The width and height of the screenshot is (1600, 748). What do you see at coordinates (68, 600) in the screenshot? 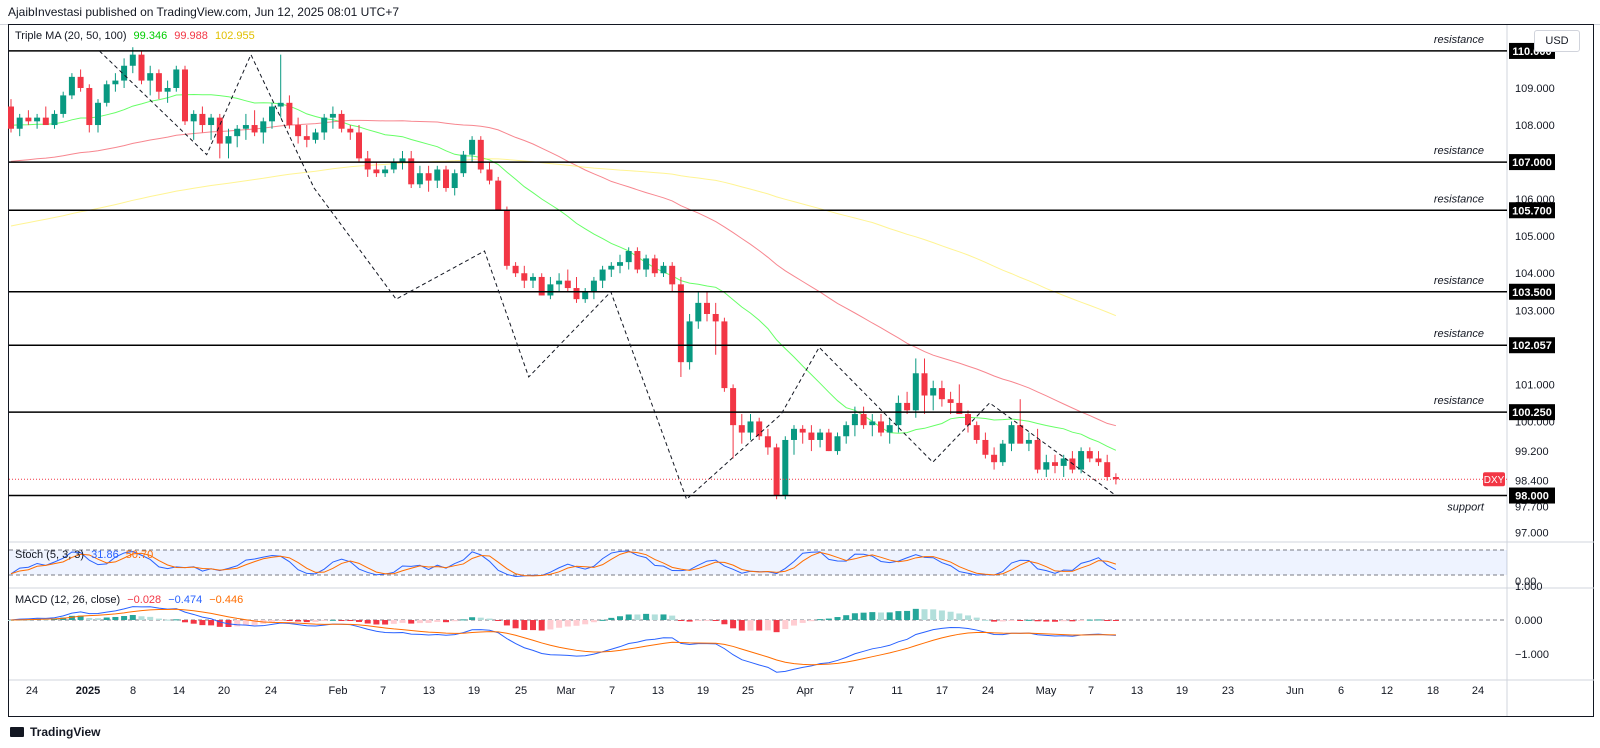
I see `macd-name: MACD (12, 26, close)` at bounding box center [68, 600].